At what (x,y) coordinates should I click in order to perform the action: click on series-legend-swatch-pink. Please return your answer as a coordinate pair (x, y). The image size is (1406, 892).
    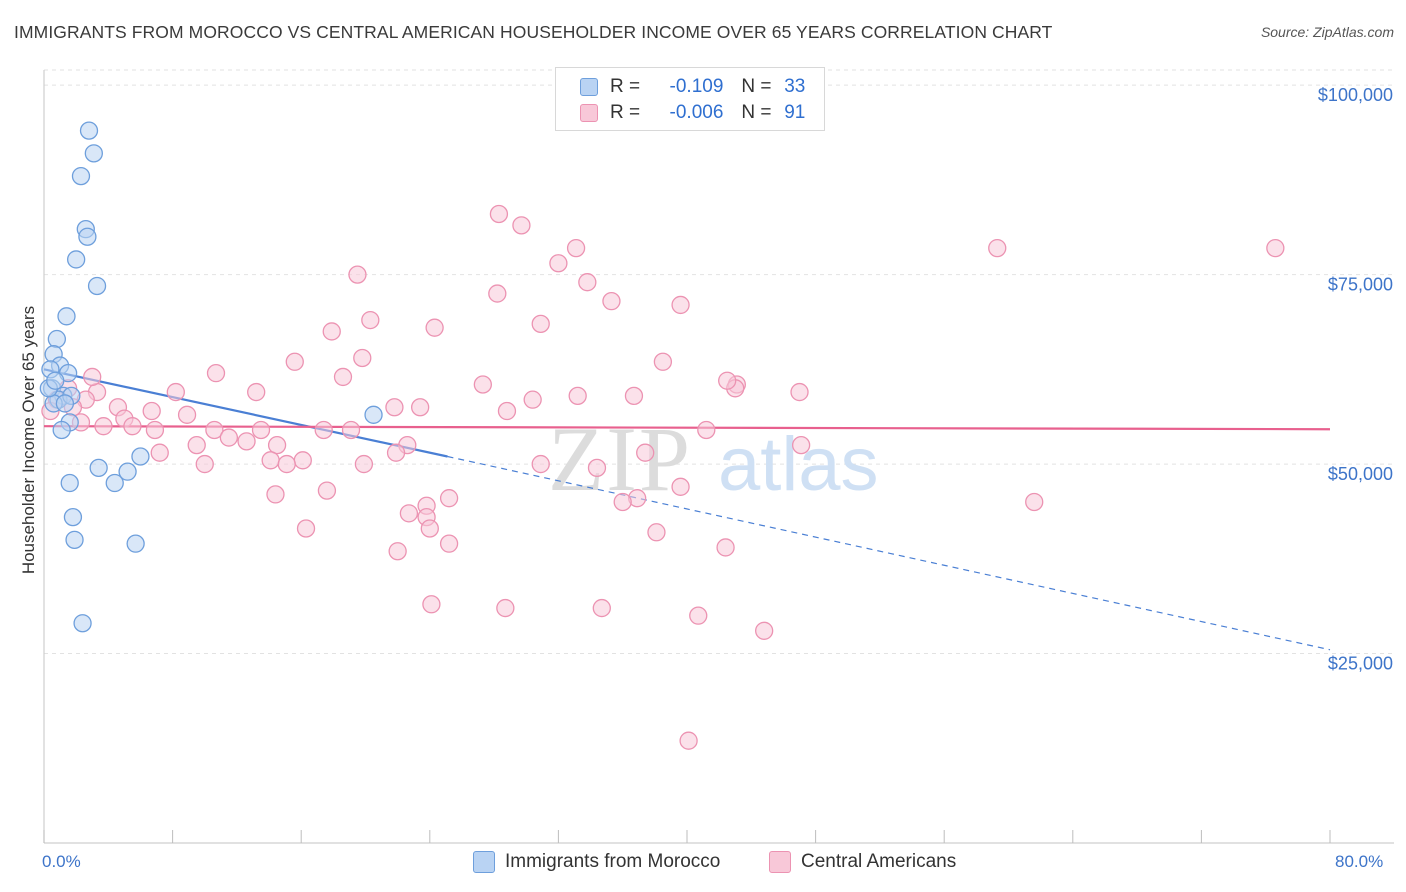
    Looking at the image, I should click on (780, 862).